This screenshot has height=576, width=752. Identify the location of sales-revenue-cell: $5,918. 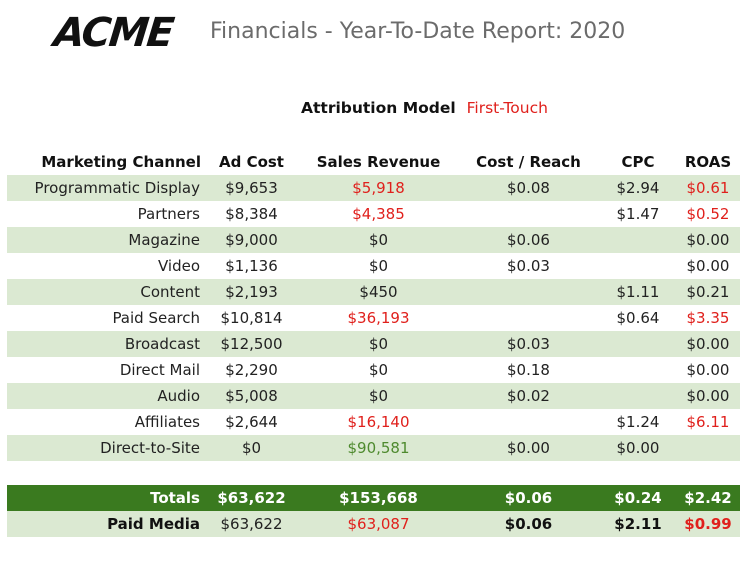
(378, 188).